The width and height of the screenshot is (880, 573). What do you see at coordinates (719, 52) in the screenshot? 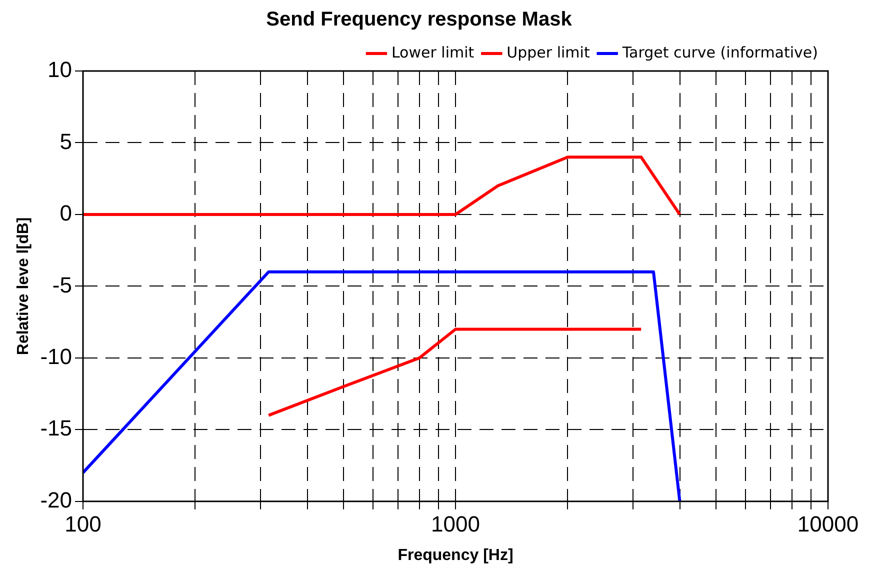
I see `legend-label: Target curve (informative)` at bounding box center [719, 52].